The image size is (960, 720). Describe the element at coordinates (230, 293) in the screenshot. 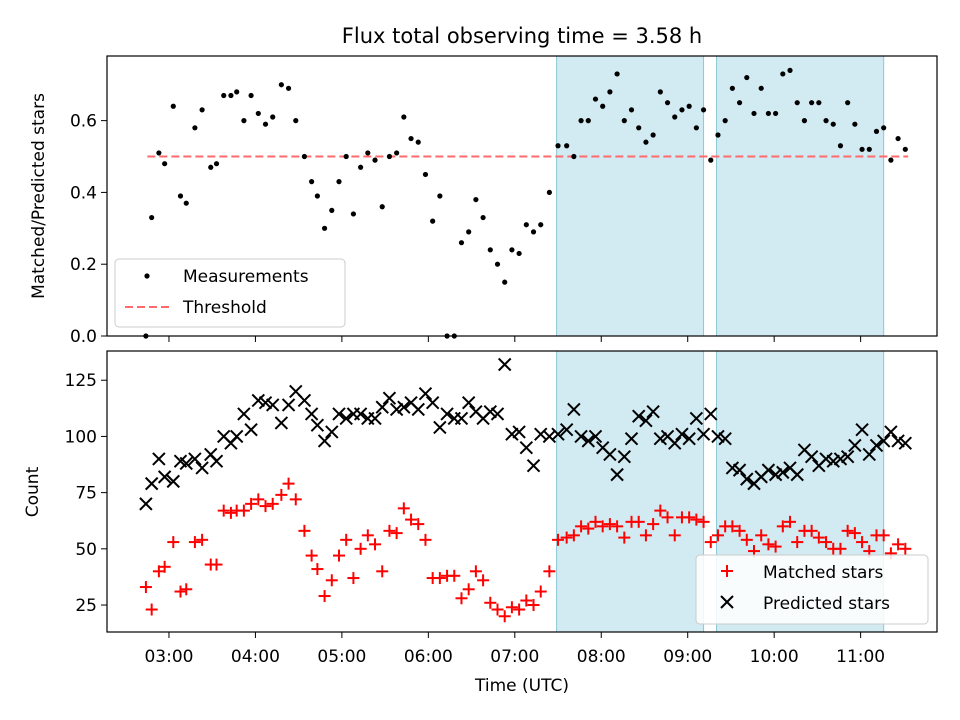

I see `ratio-legend: Measurements Threshold` at that location.